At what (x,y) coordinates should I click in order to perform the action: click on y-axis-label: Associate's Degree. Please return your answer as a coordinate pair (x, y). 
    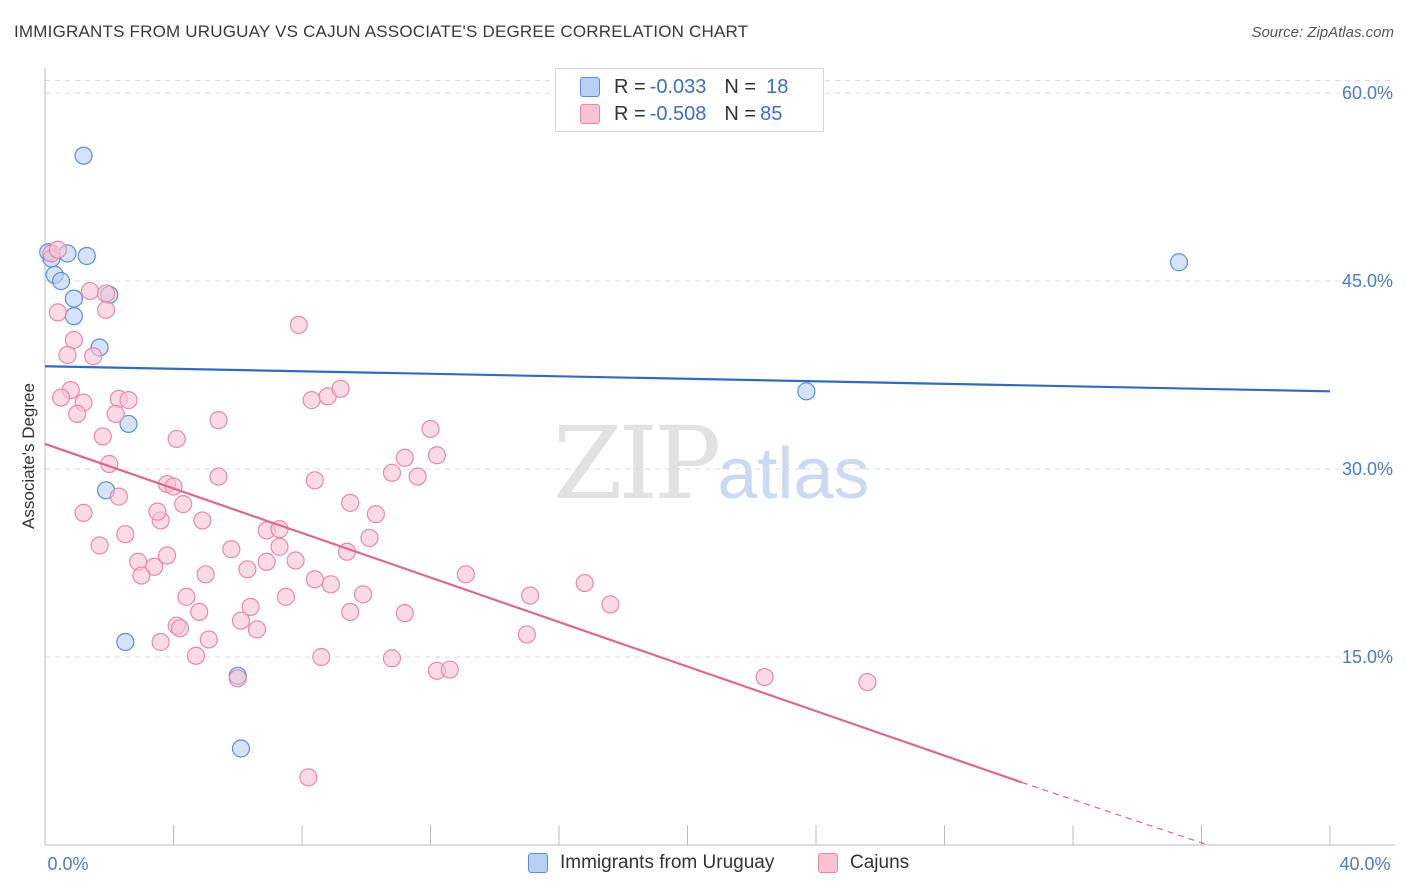
    Looking at the image, I should click on (28, 456).